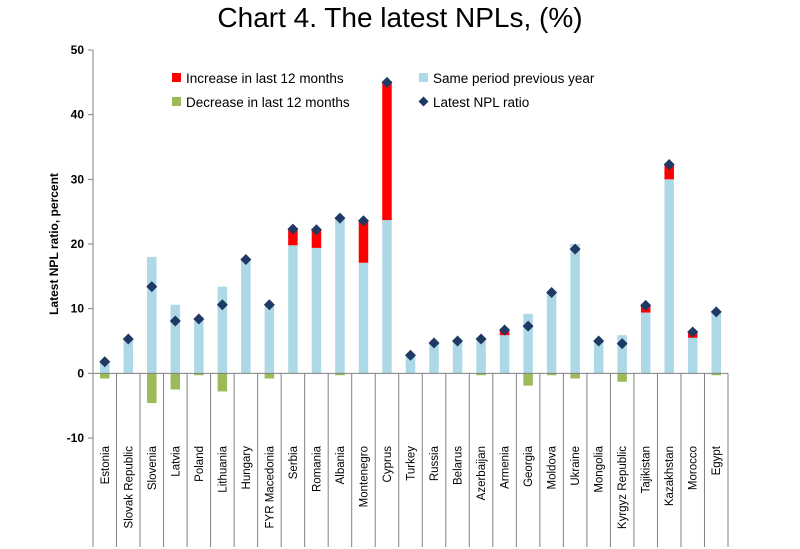 This screenshot has width=800, height=549. I want to click on legend-swatch-previous-year, so click(423, 77).